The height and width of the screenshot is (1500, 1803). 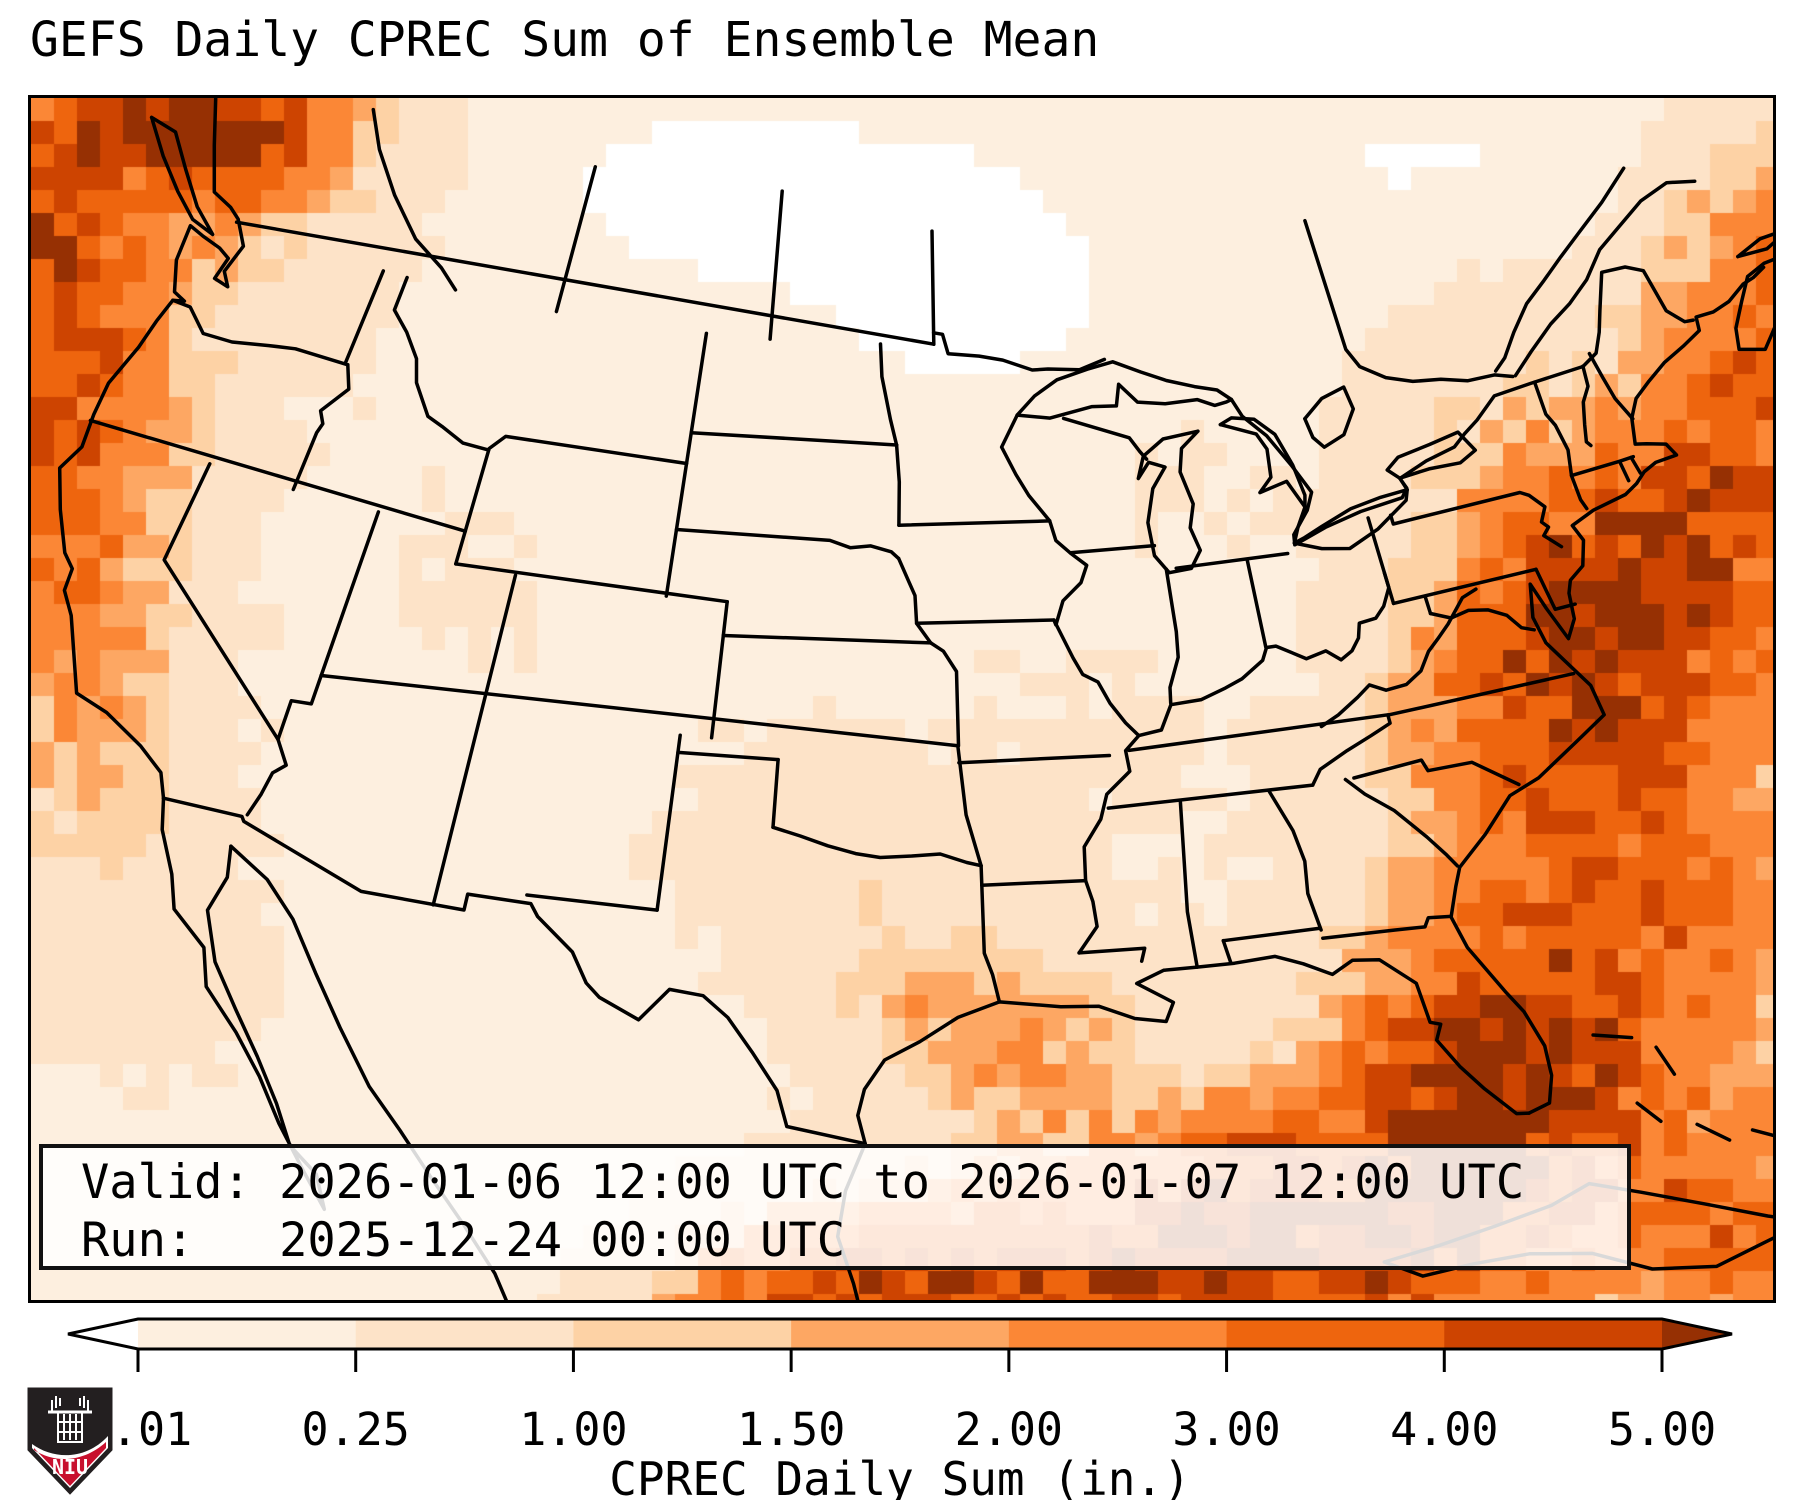 What do you see at coordinates (70, 1467) in the screenshot?
I see `niu-logo-text: NIU` at bounding box center [70, 1467].